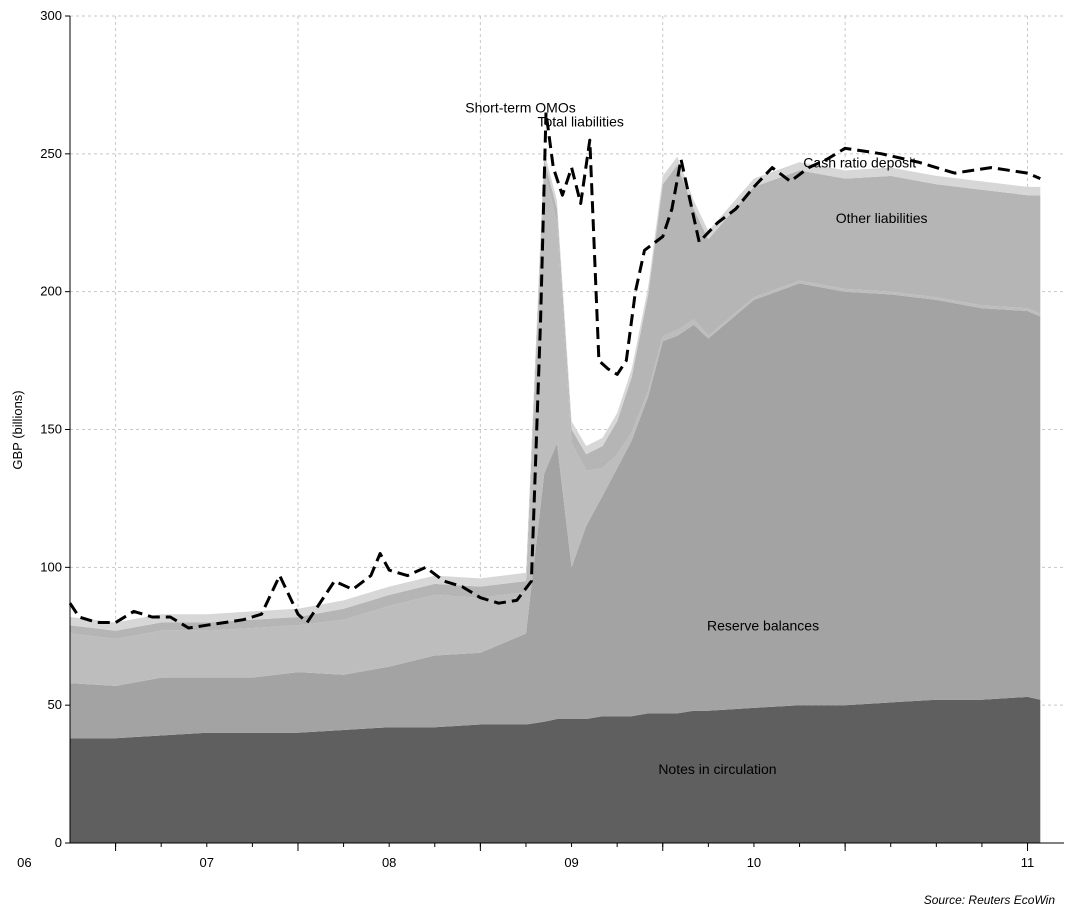  Describe the element at coordinates (51, 153) in the screenshot. I see `y-tick-label: 250` at that location.